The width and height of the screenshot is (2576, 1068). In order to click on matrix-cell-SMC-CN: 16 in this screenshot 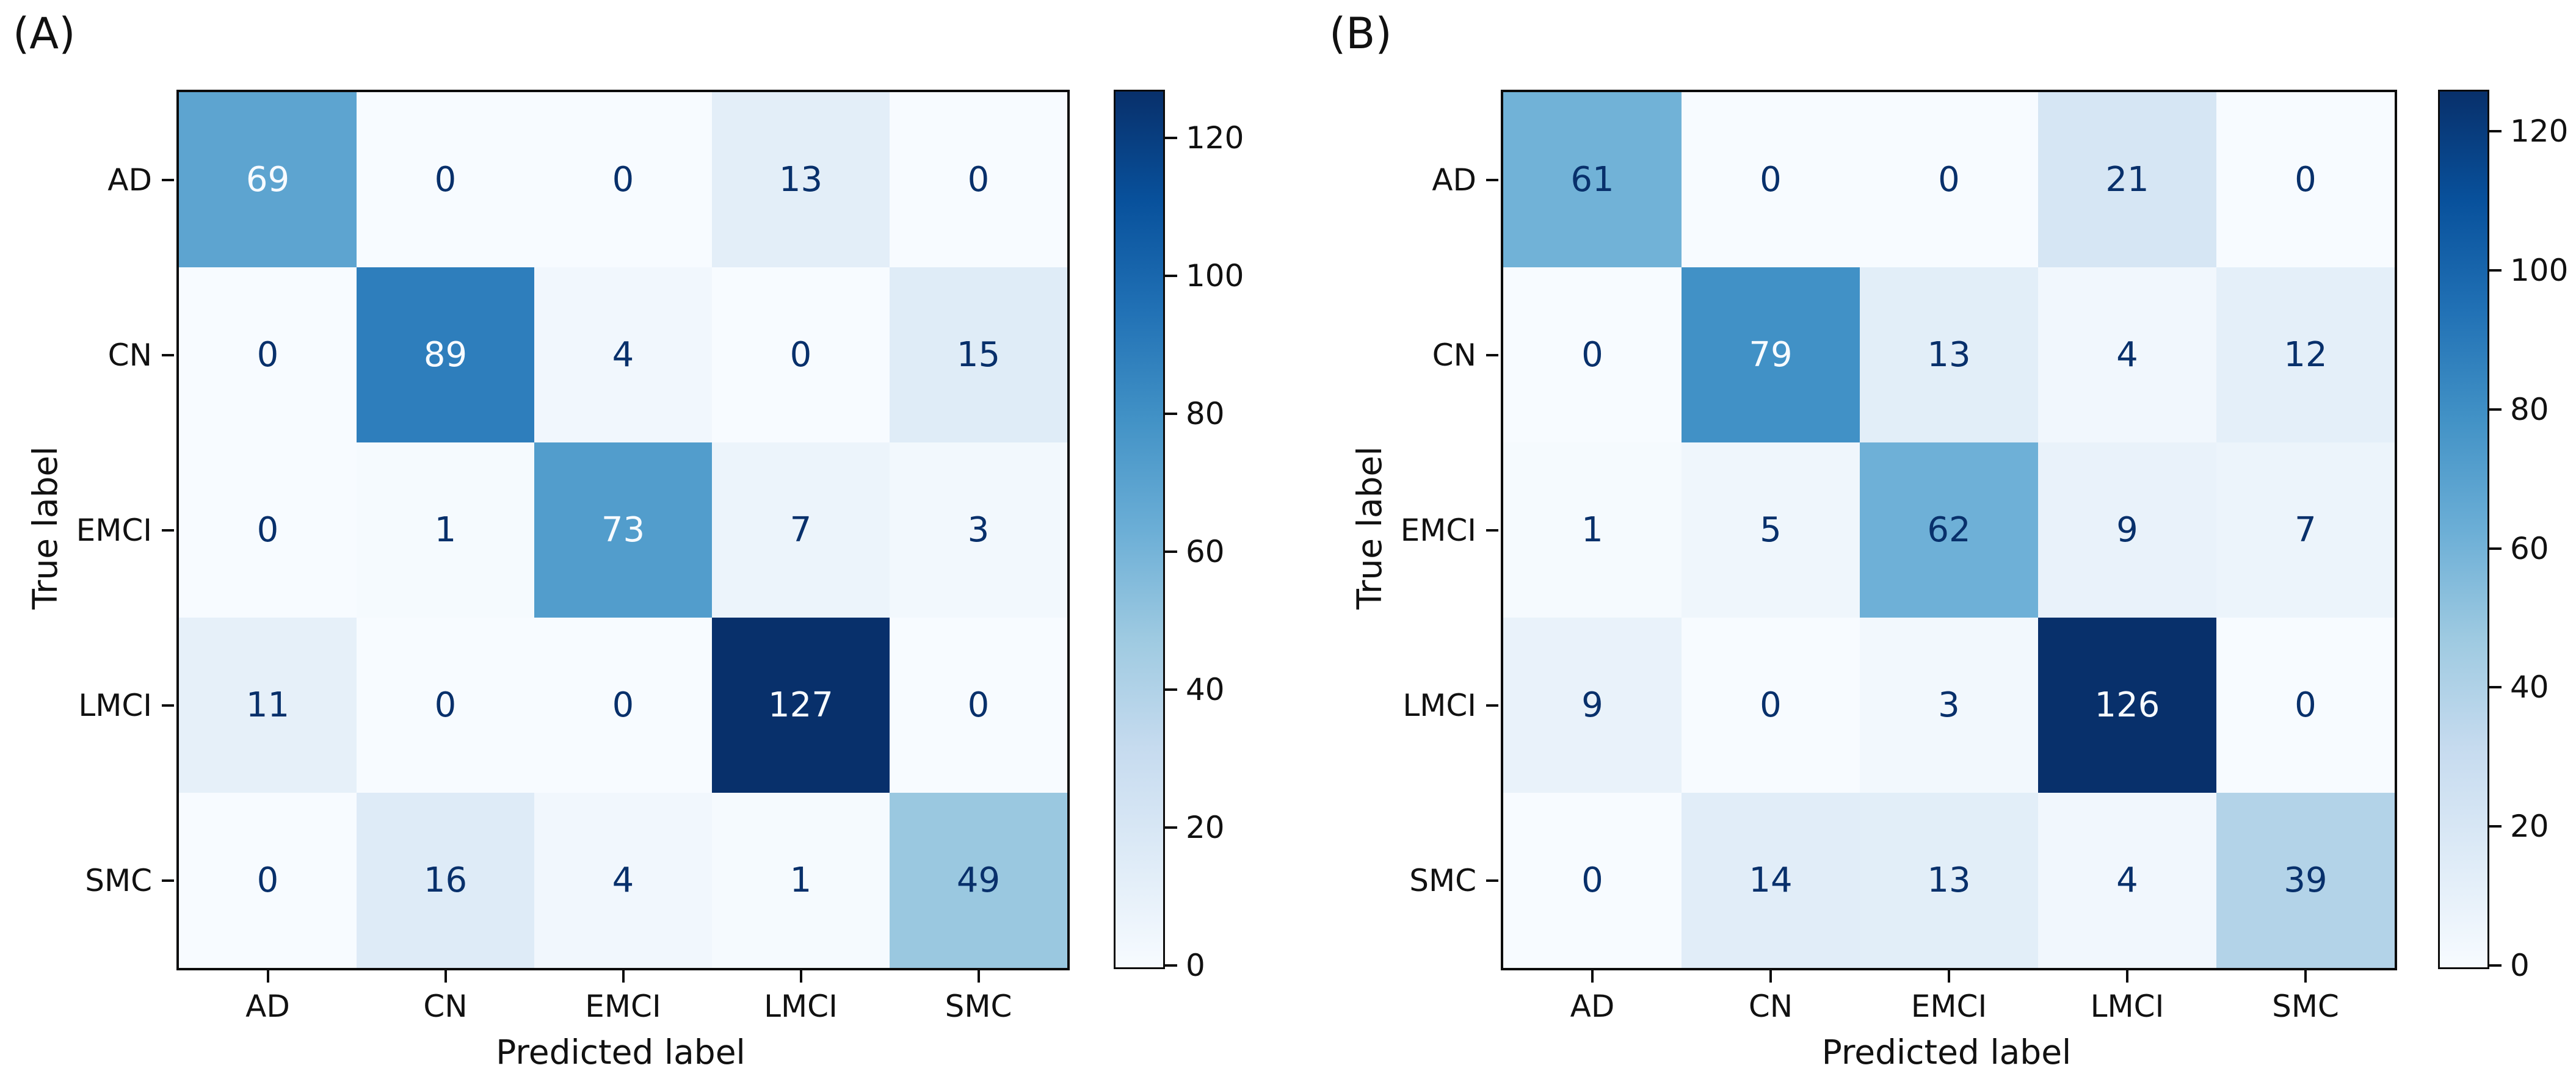, I will do `click(445, 880)`.